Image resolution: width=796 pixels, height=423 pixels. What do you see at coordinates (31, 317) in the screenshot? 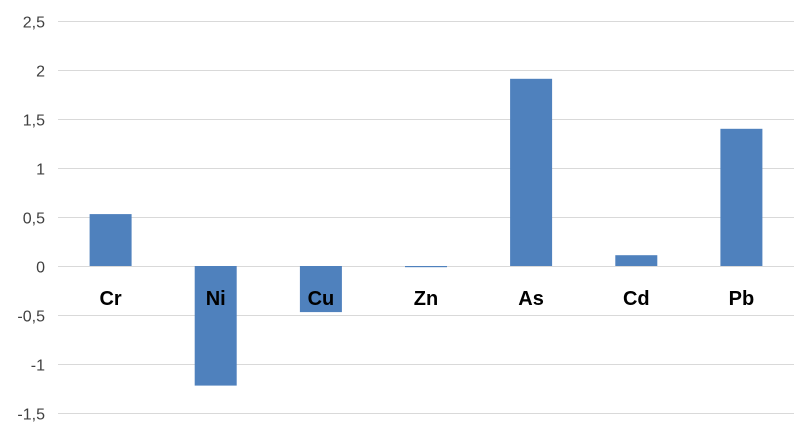
I see `y-tick-label: -0,5` at bounding box center [31, 317].